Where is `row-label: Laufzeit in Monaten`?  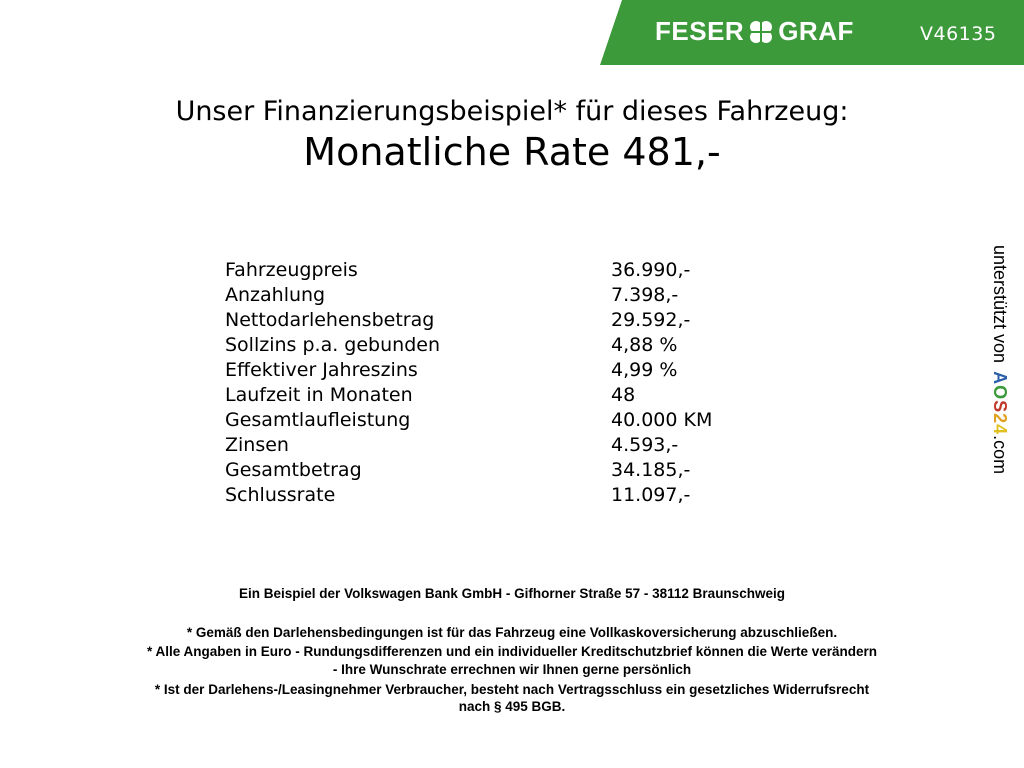 row-label: Laufzeit in Monaten is located at coordinates (319, 395).